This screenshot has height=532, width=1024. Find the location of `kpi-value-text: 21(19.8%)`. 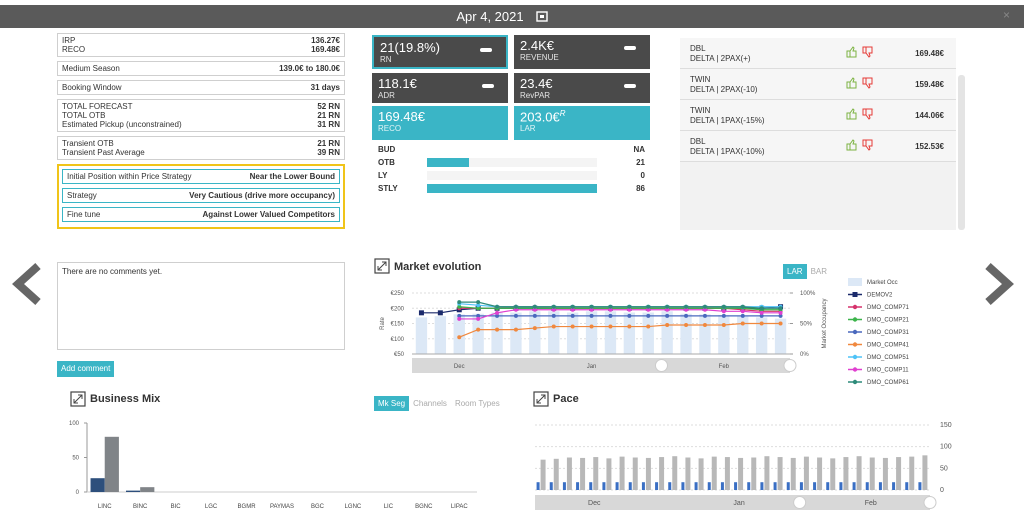

kpi-value-text: 21(19.8%) is located at coordinates (410, 47).